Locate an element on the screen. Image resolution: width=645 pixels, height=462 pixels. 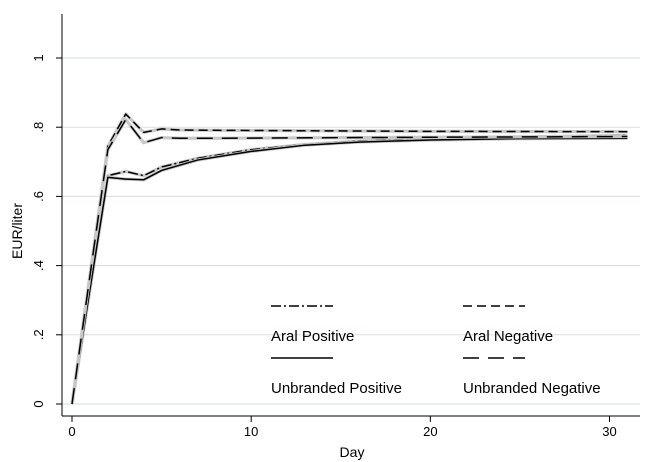
legend-label-0: Aral Positive is located at coordinates (312, 336).